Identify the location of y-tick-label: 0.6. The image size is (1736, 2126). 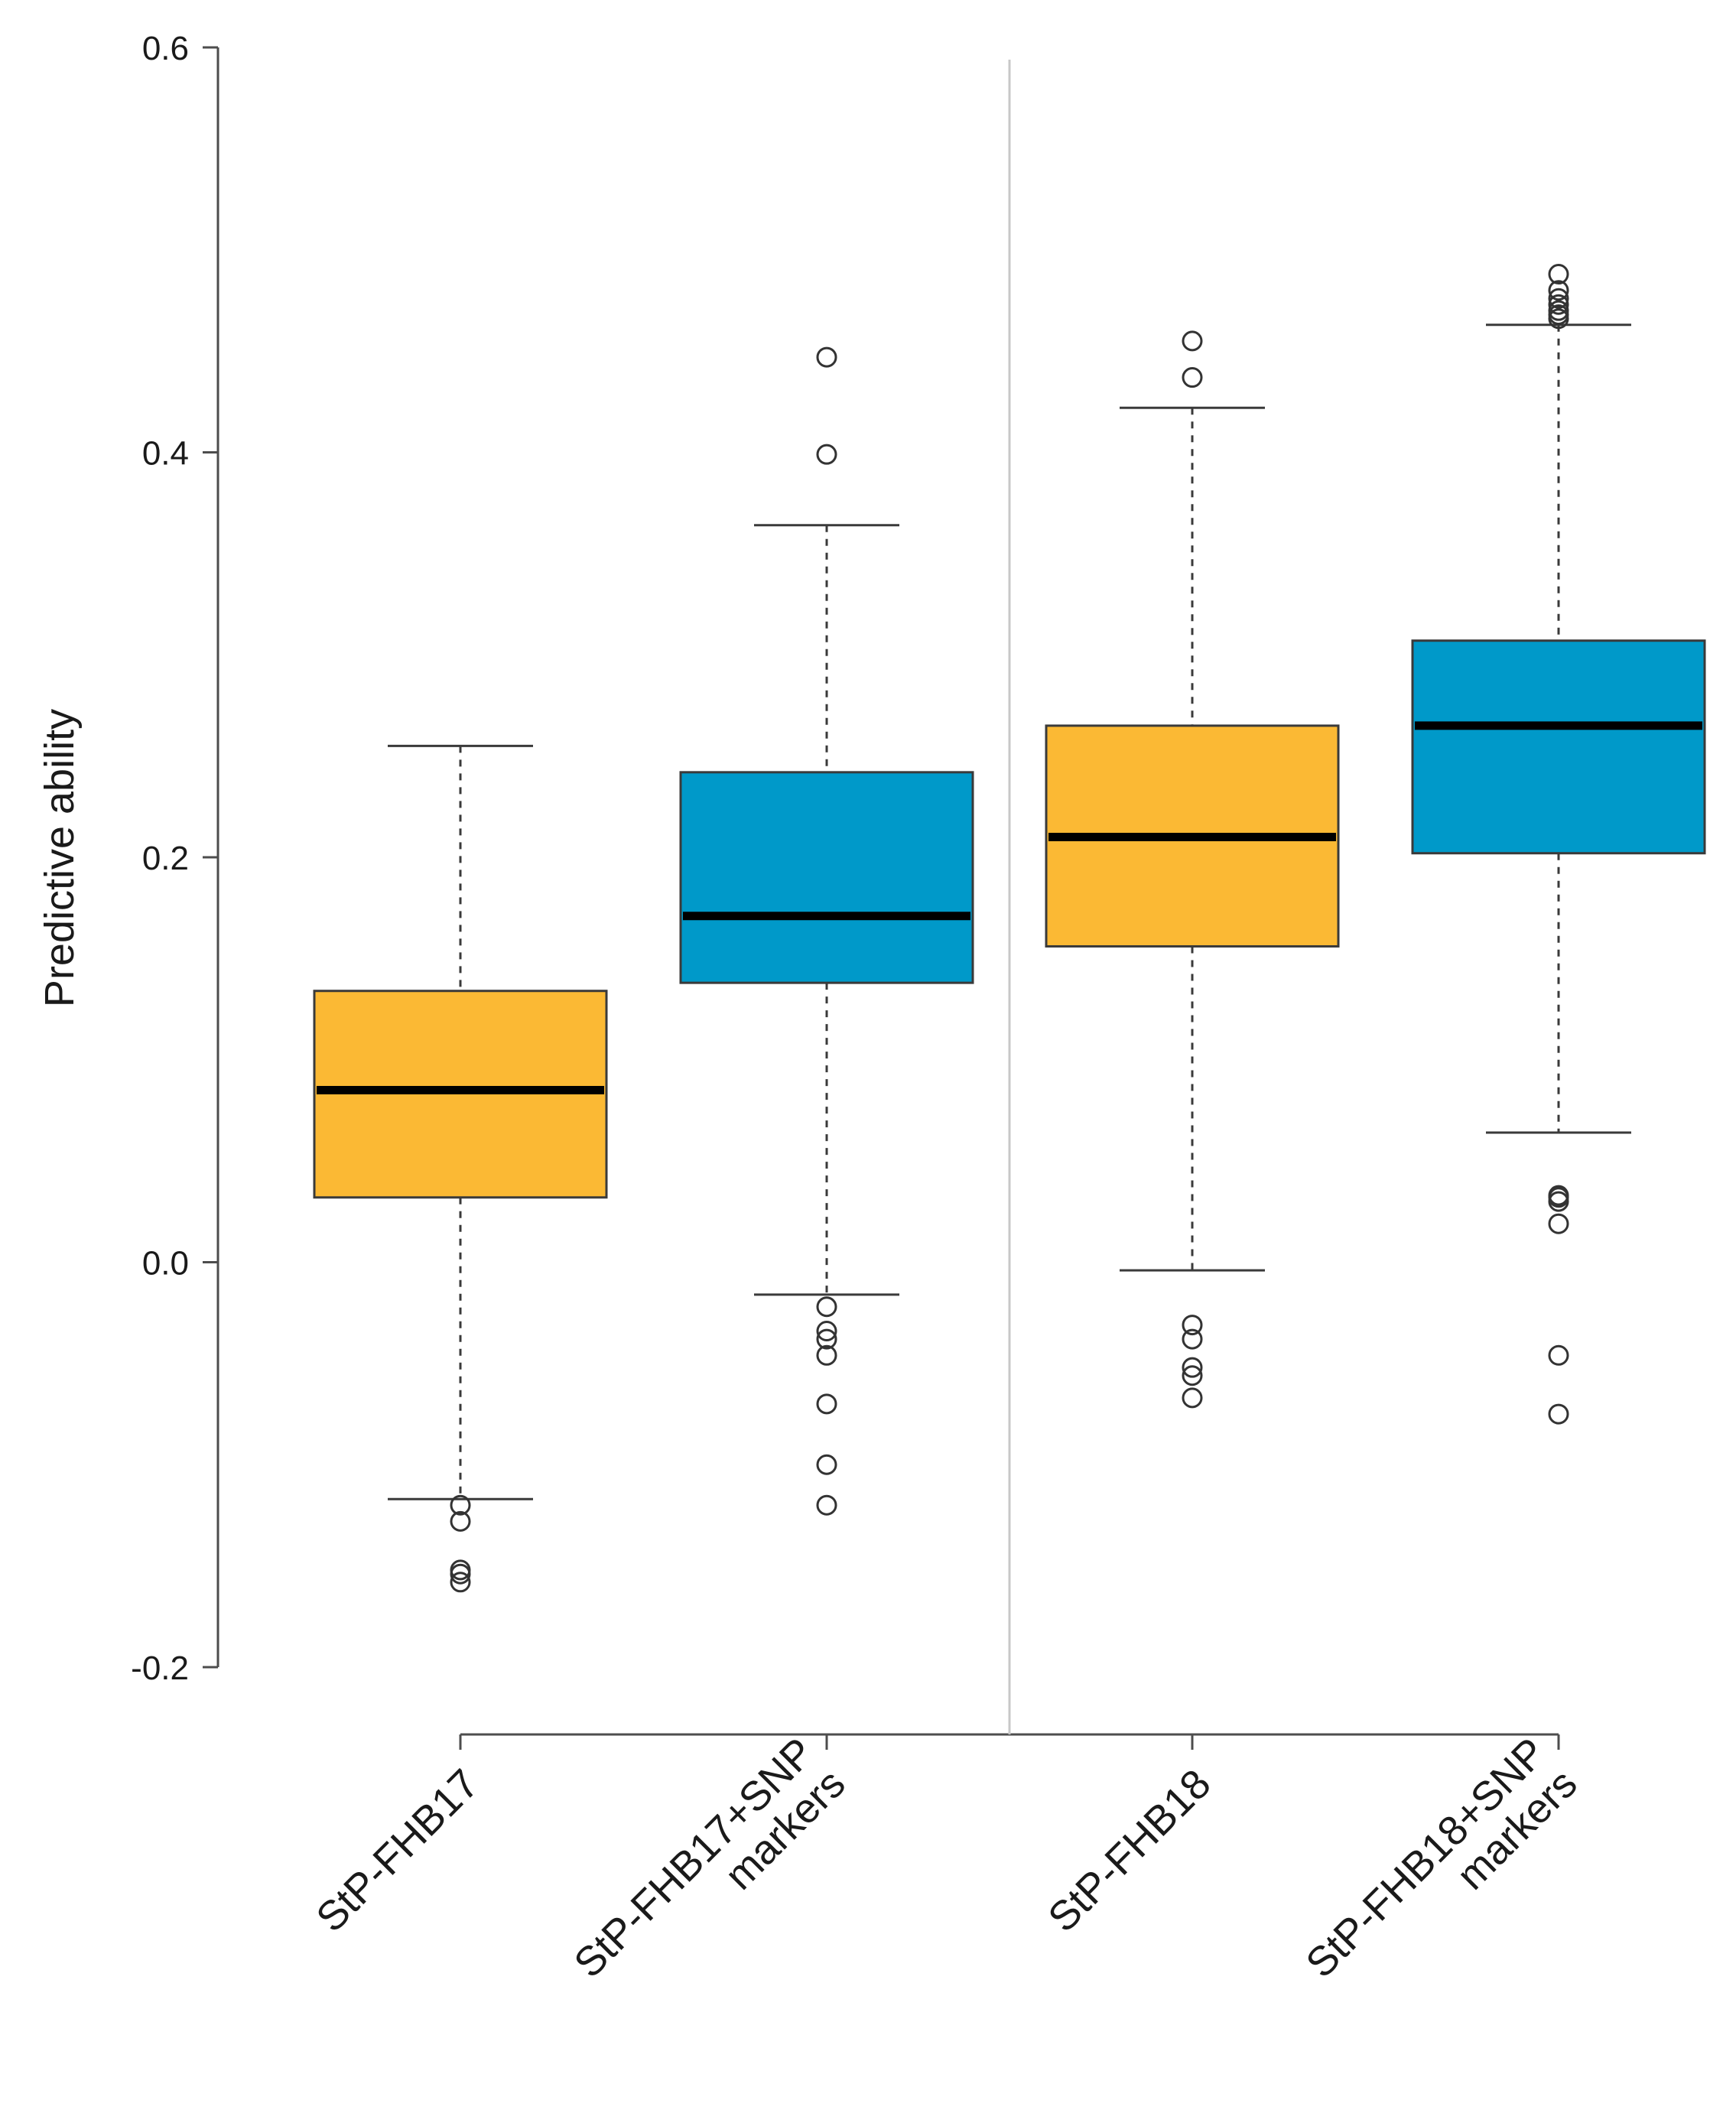
(165, 48).